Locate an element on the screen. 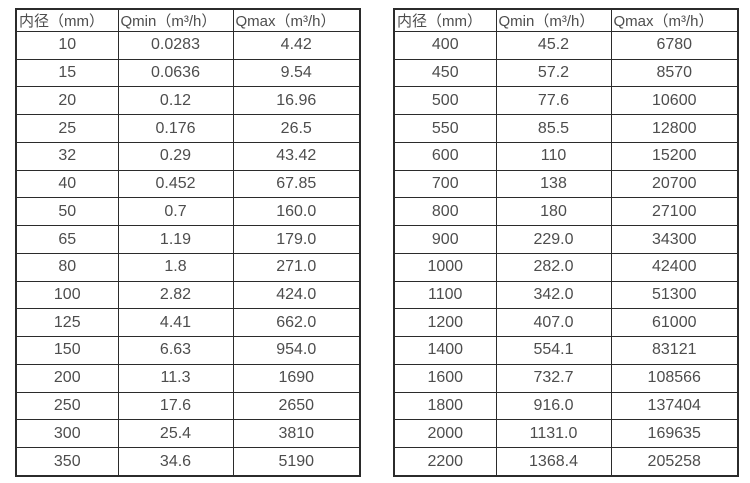 The height and width of the screenshot is (483, 750). table-cell: 25 is located at coordinates (67, 128).